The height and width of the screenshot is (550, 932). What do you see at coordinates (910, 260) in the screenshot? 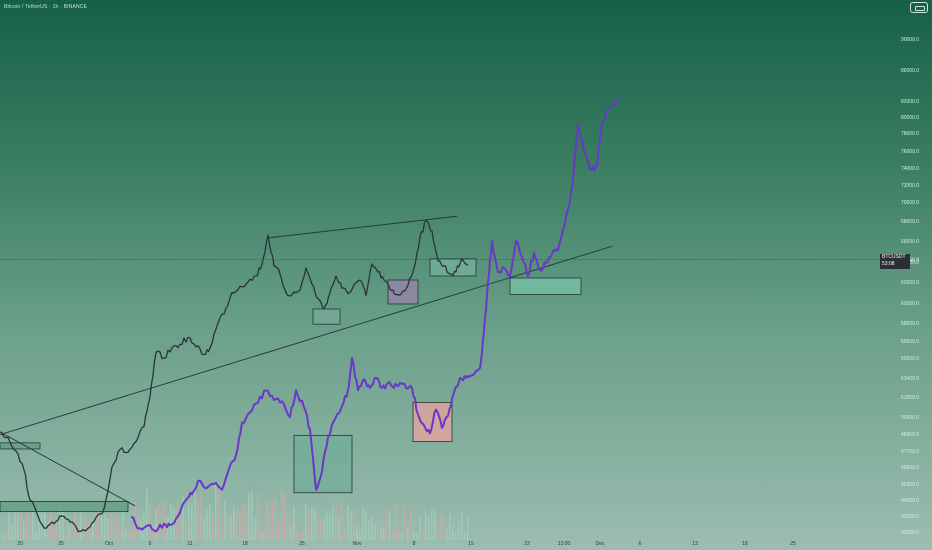
I see `last-price-label: 64256.9` at bounding box center [910, 260].